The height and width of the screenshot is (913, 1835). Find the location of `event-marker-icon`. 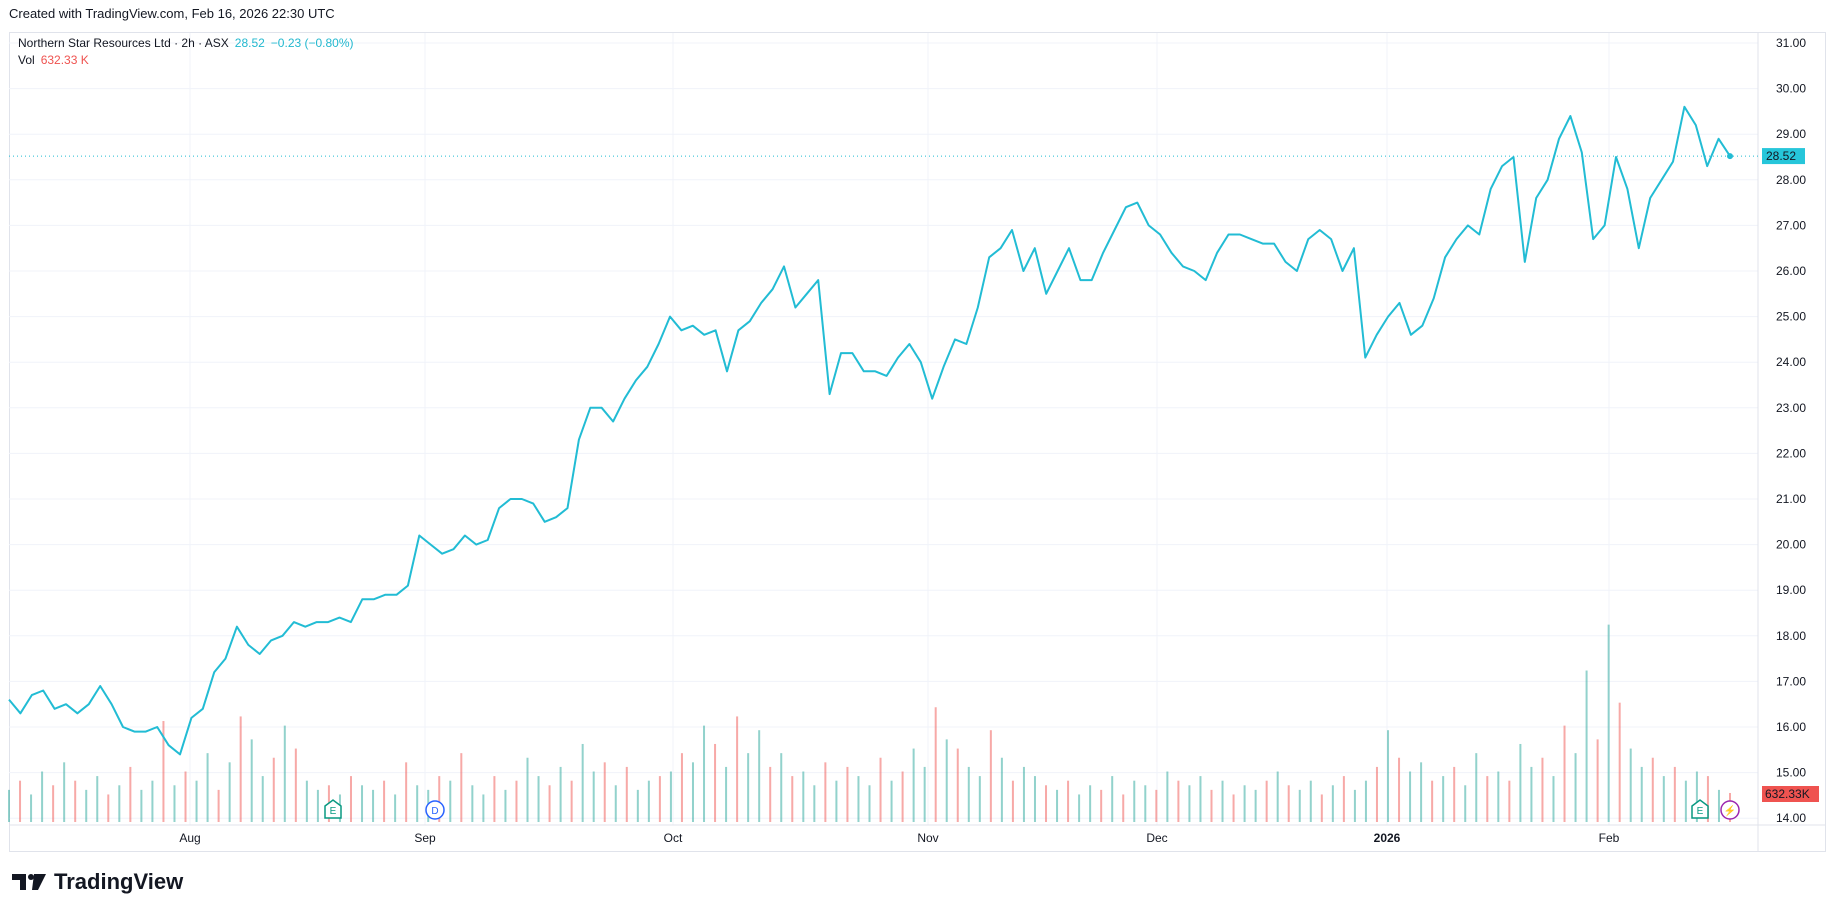

event-marker-icon is located at coordinates (1730, 810).